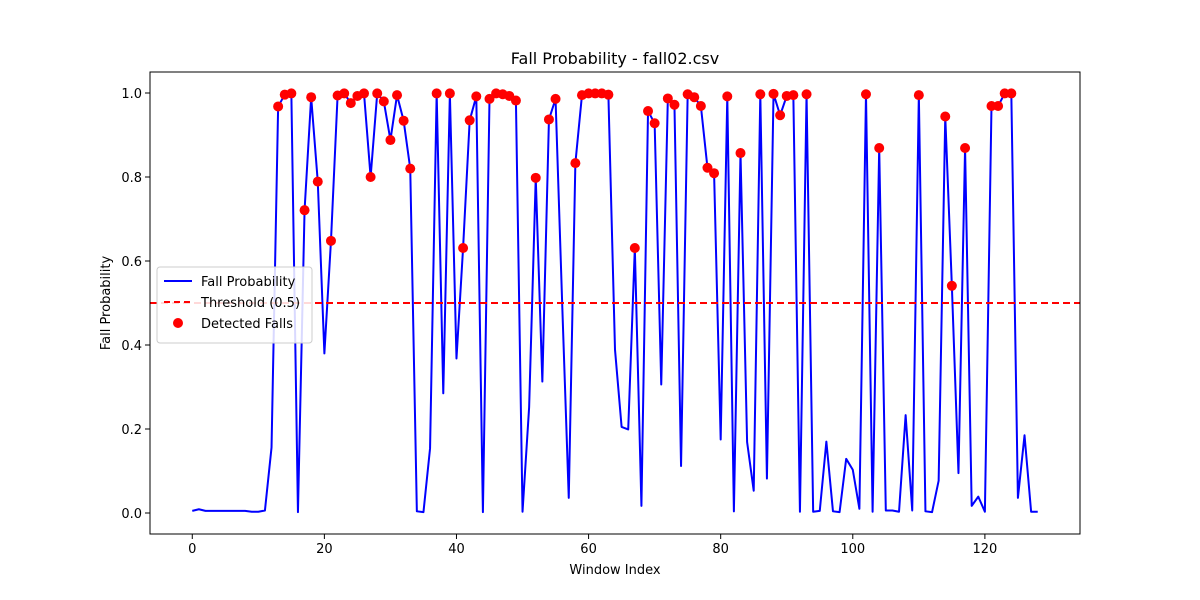  I want to click on x-tick-label: 100, so click(852, 549).